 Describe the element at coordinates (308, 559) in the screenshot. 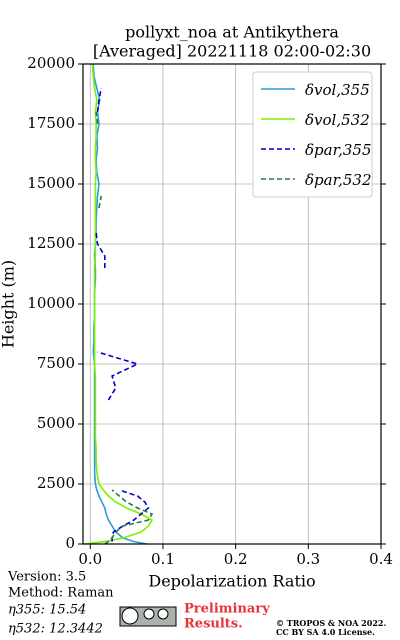

I see `x-tick-label: 0.3` at that location.